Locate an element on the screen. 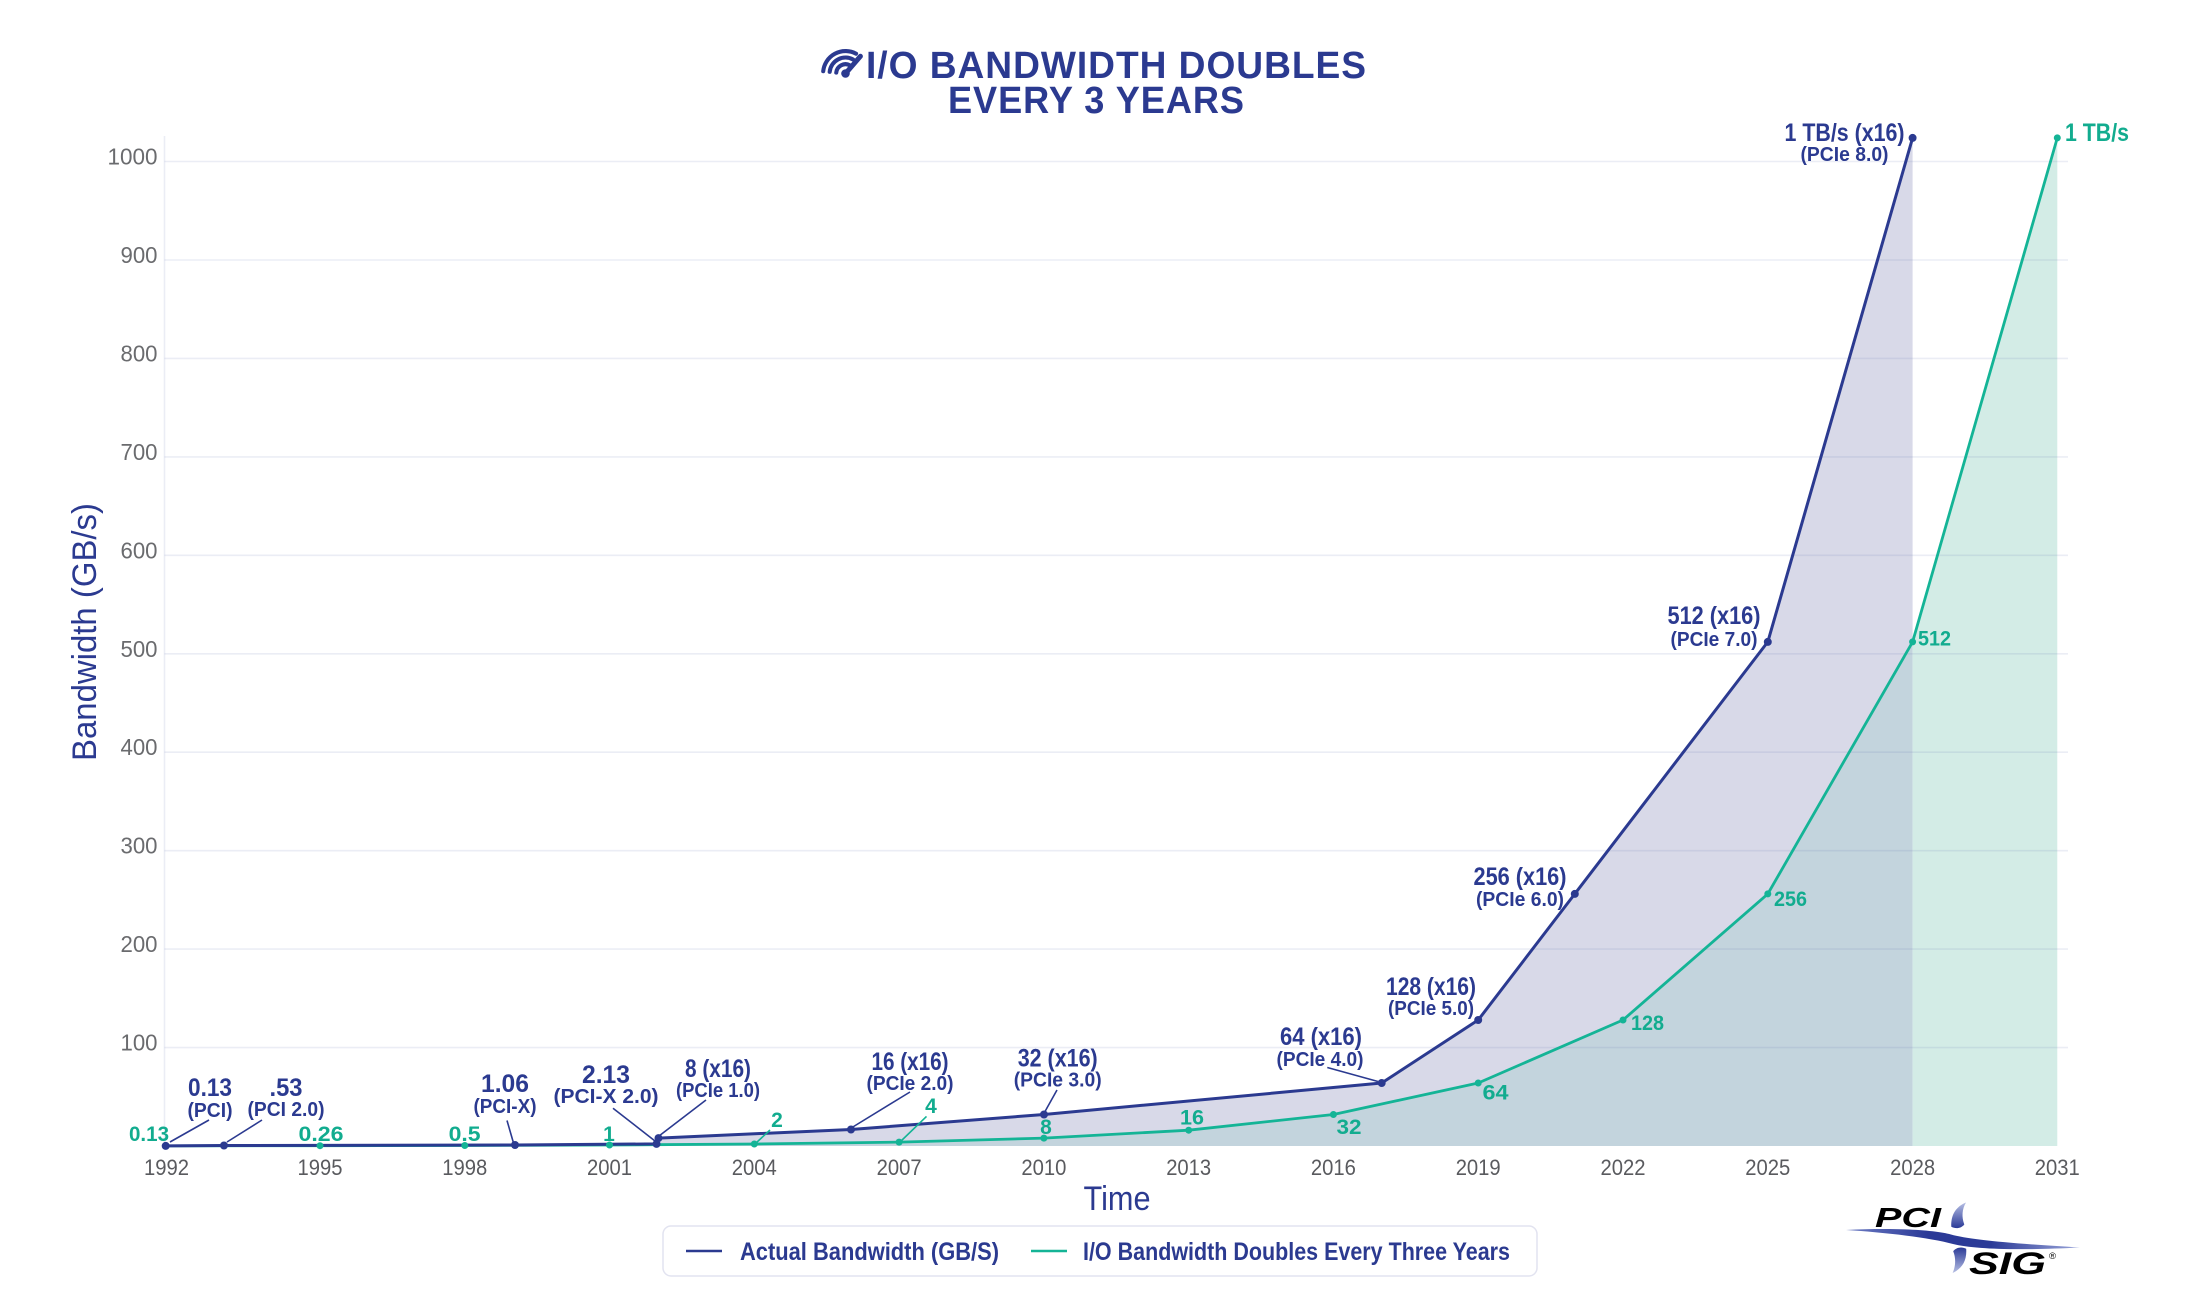 The width and height of the screenshot is (2194, 1312). svg-text: 4 is located at coordinates (931, 1106).